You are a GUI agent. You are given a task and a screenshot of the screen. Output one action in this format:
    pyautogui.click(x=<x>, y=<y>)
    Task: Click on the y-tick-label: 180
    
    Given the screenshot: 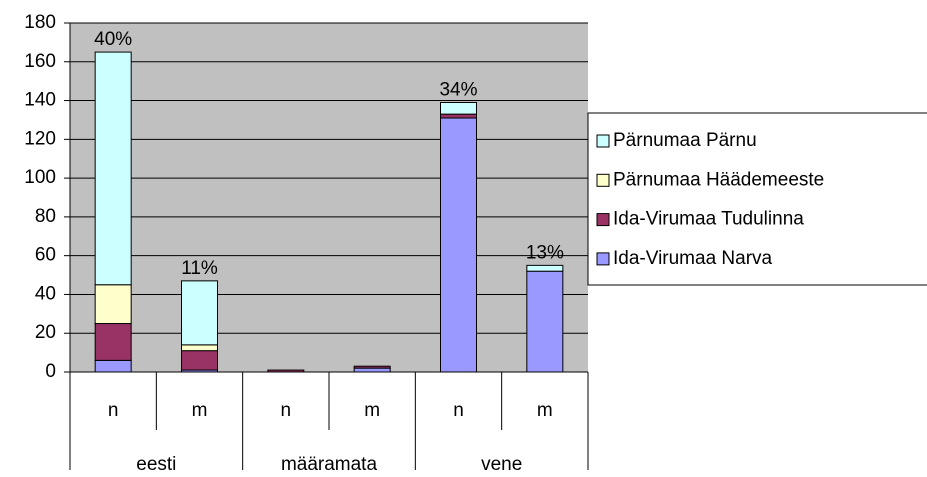 What is the action you would take?
    pyautogui.click(x=40, y=22)
    